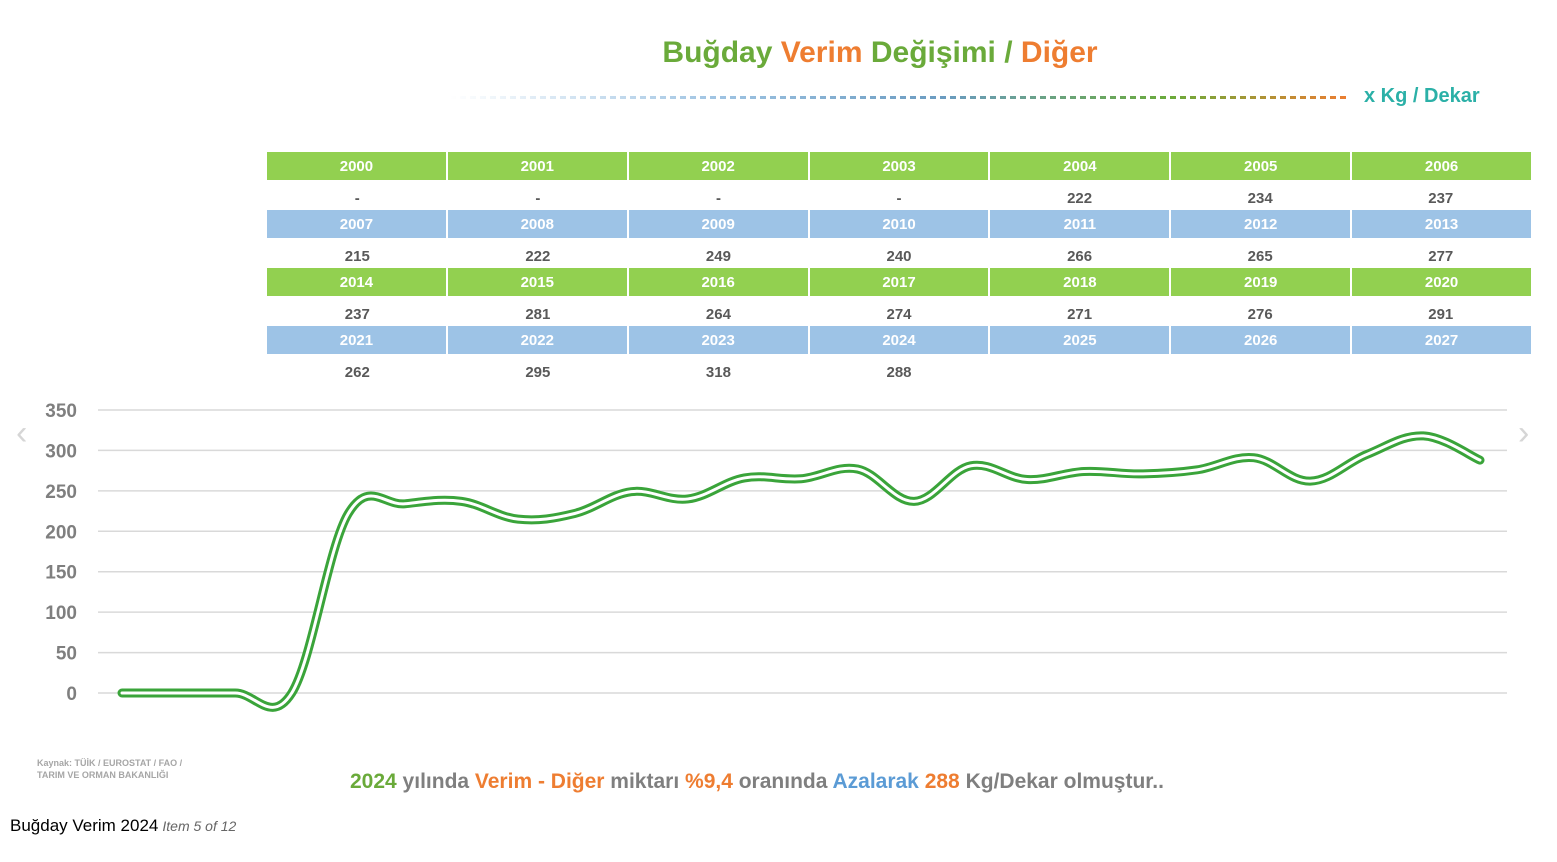 This screenshot has height=862, width=1557. I want to click on year-cell: 2001, so click(537, 166).